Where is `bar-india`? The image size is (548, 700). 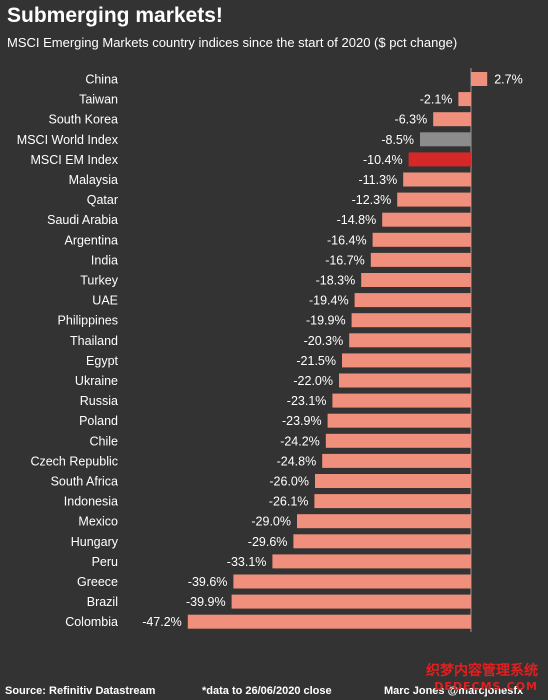 bar-india is located at coordinates (420, 259).